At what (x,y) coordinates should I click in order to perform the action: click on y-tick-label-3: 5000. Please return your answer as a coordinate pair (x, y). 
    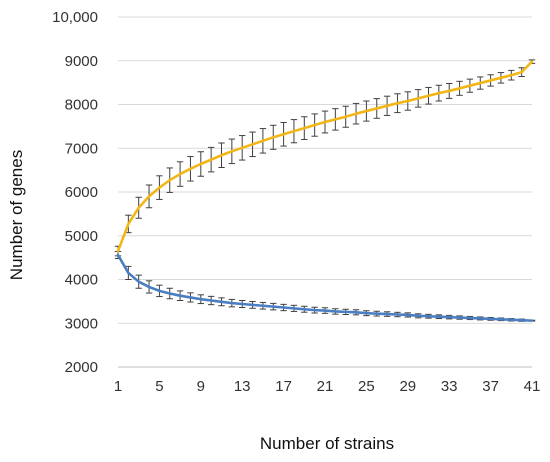
    Looking at the image, I should click on (81, 236).